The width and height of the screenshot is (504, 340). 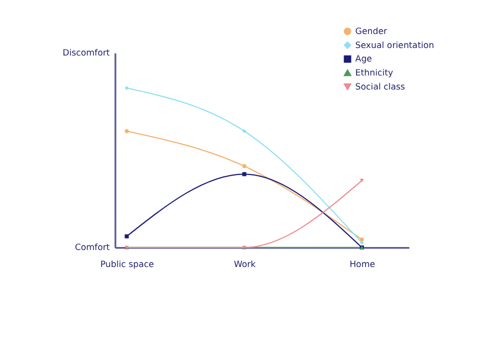 I want to click on legend-label: Social class, so click(x=380, y=87).